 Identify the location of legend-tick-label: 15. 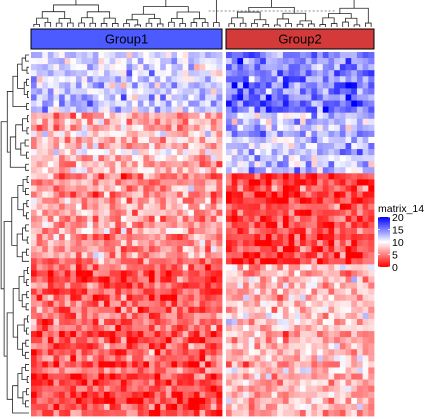
(398, 231).